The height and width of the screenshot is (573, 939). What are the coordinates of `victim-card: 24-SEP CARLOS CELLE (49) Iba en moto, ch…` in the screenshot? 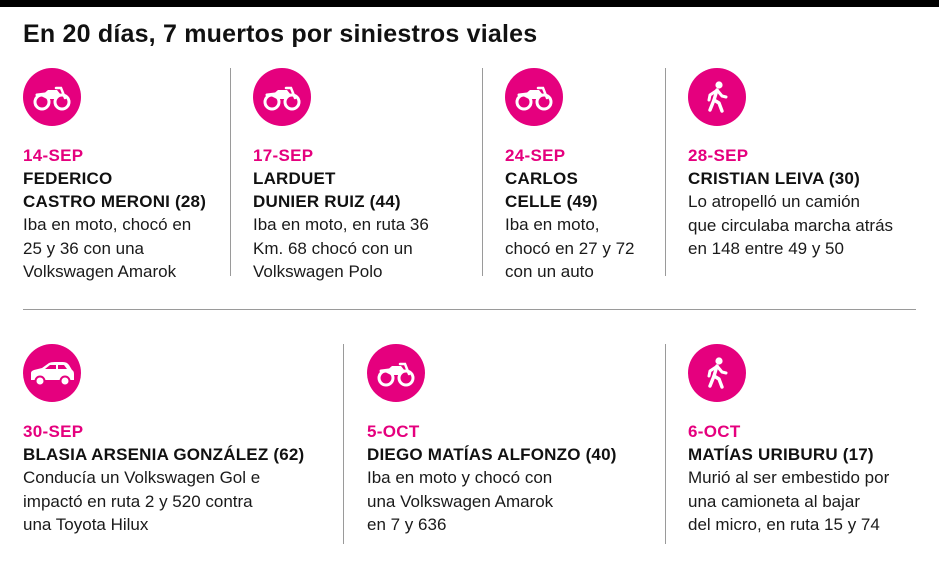 It's located at (582, 176).